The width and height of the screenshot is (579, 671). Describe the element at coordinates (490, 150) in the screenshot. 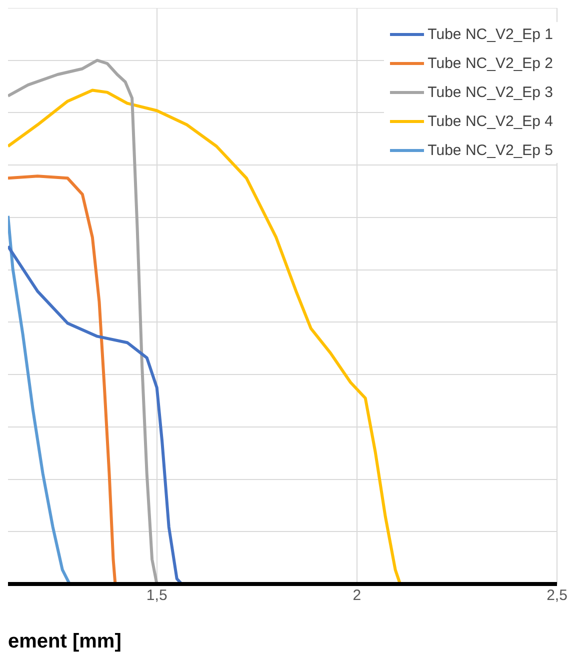

I see `legend-label: Tube NC_V2_Ep 5` at that location.